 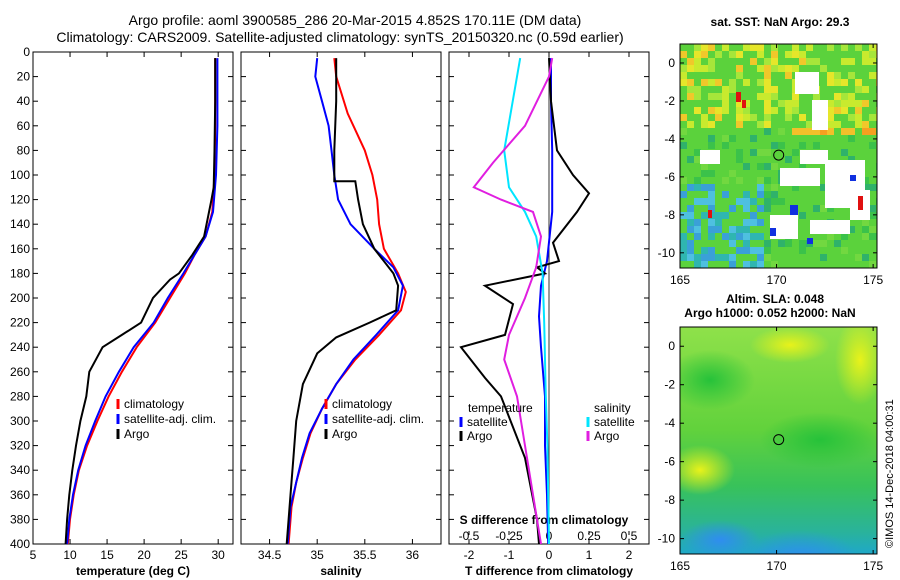 What do you see at coordinates (509, 555) in the screenshot?
I see `x-tick-label: -1` at bounding box center [509, 555].